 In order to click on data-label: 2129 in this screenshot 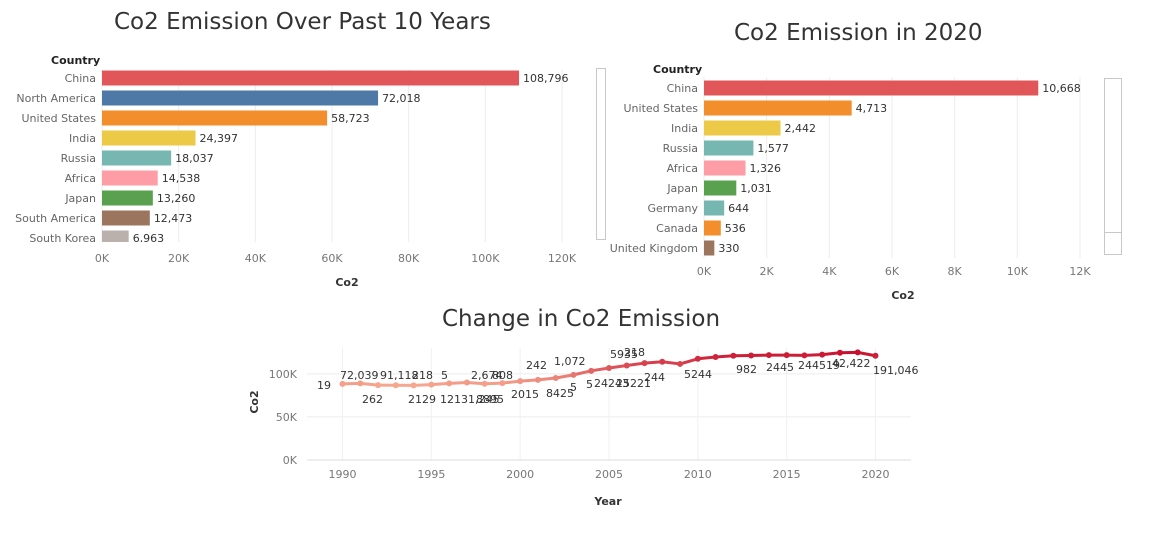, I will do `click(422, 399)`.